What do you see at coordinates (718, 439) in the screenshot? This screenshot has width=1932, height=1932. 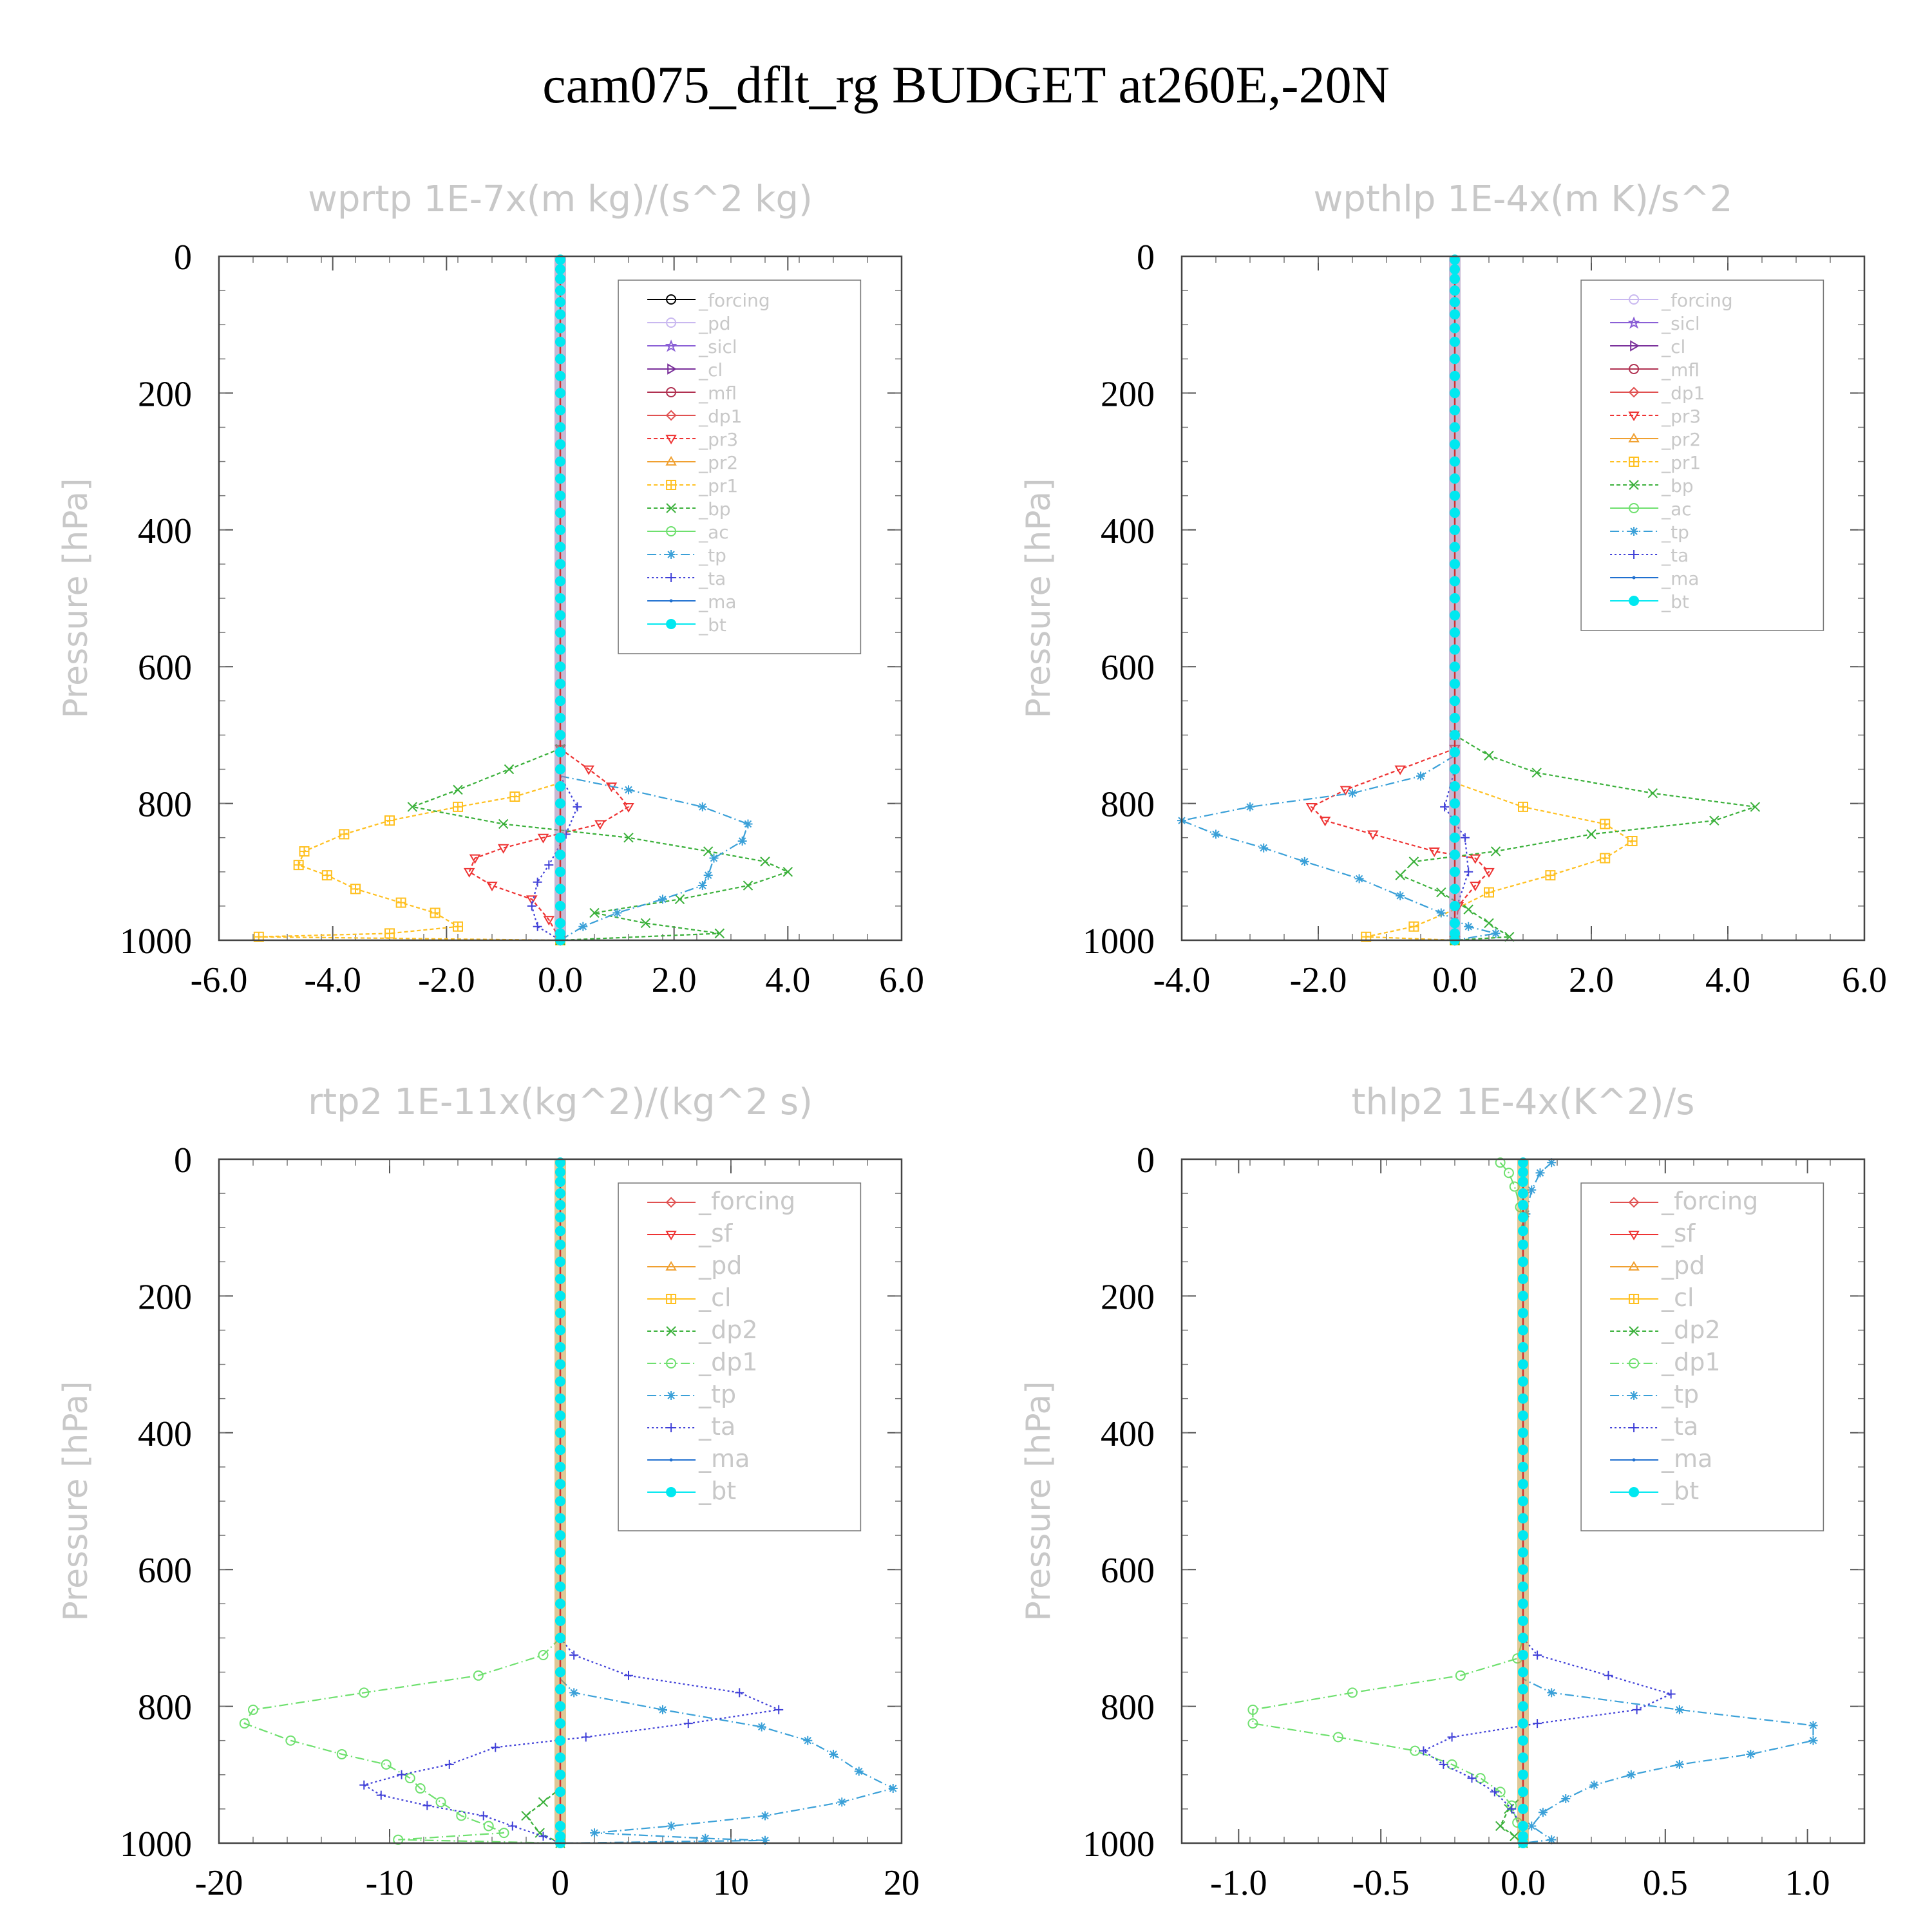 I see `legend-label: _pr3` at bounding box center [718, 439].